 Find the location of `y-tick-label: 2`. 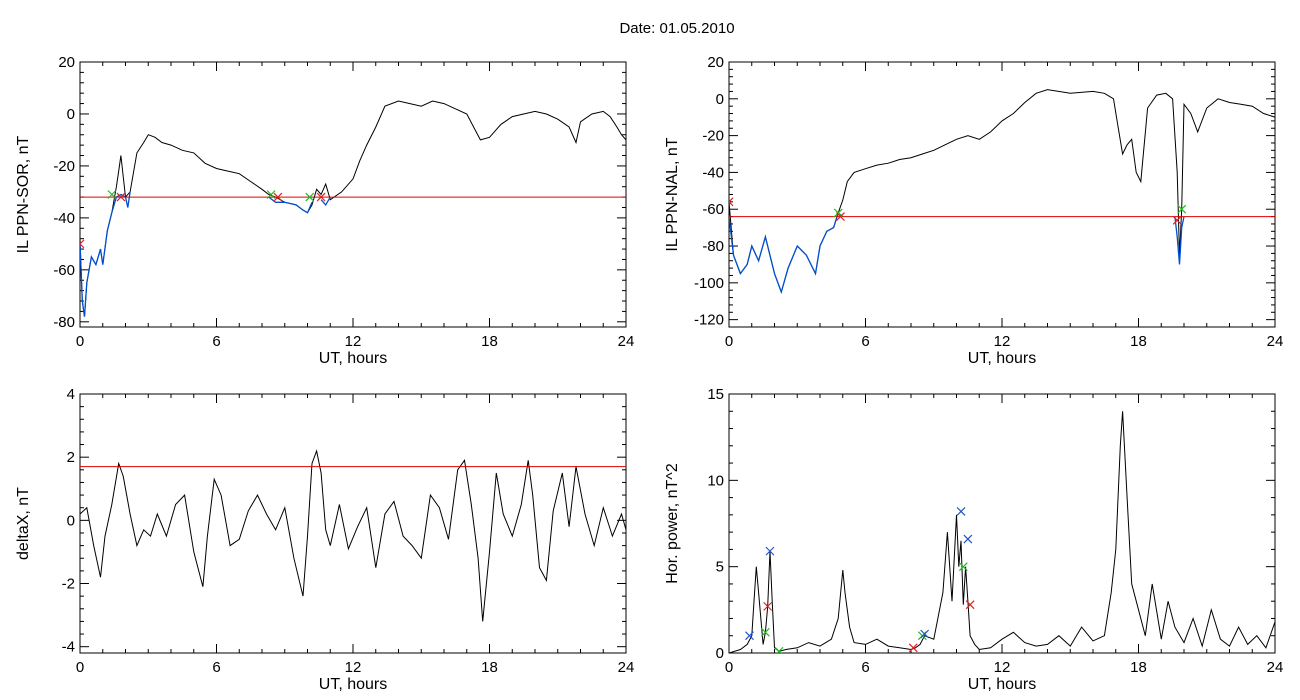

y-tick-label: 2 is located at coordinates (71, 457).